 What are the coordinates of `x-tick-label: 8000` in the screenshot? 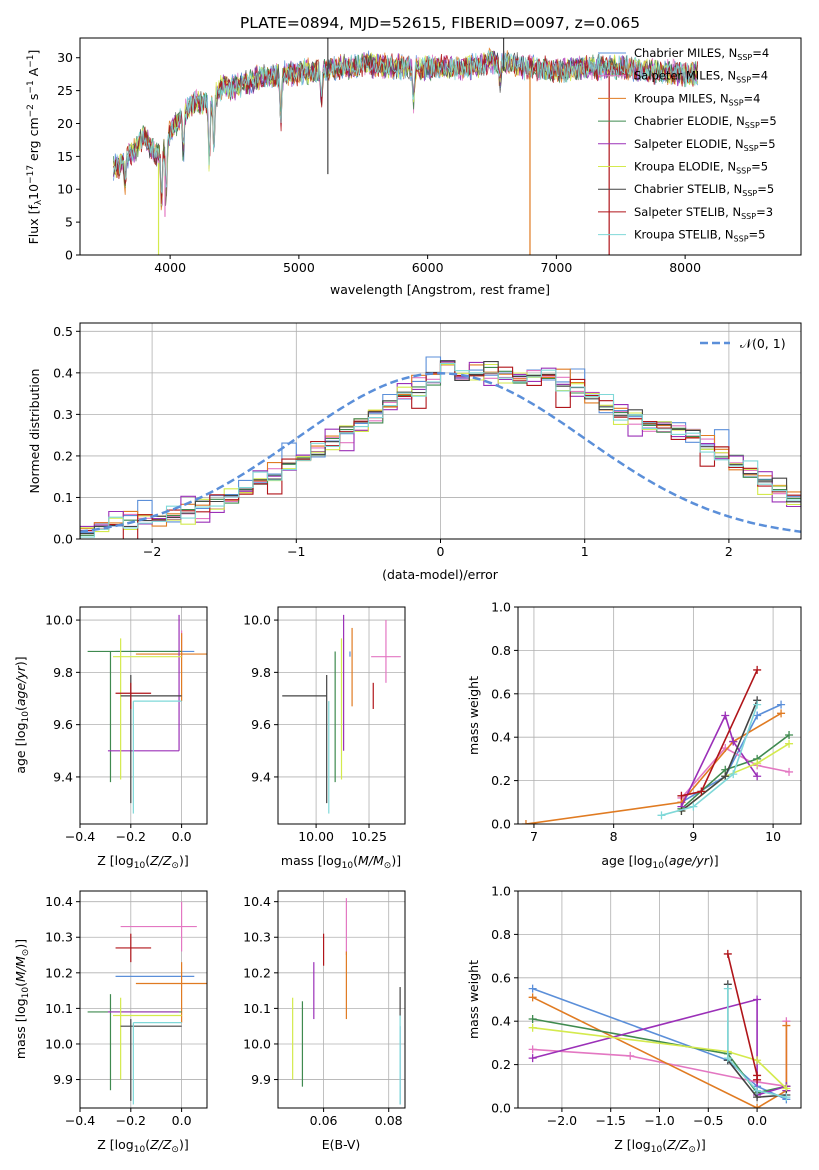 It's located at (685, 267).